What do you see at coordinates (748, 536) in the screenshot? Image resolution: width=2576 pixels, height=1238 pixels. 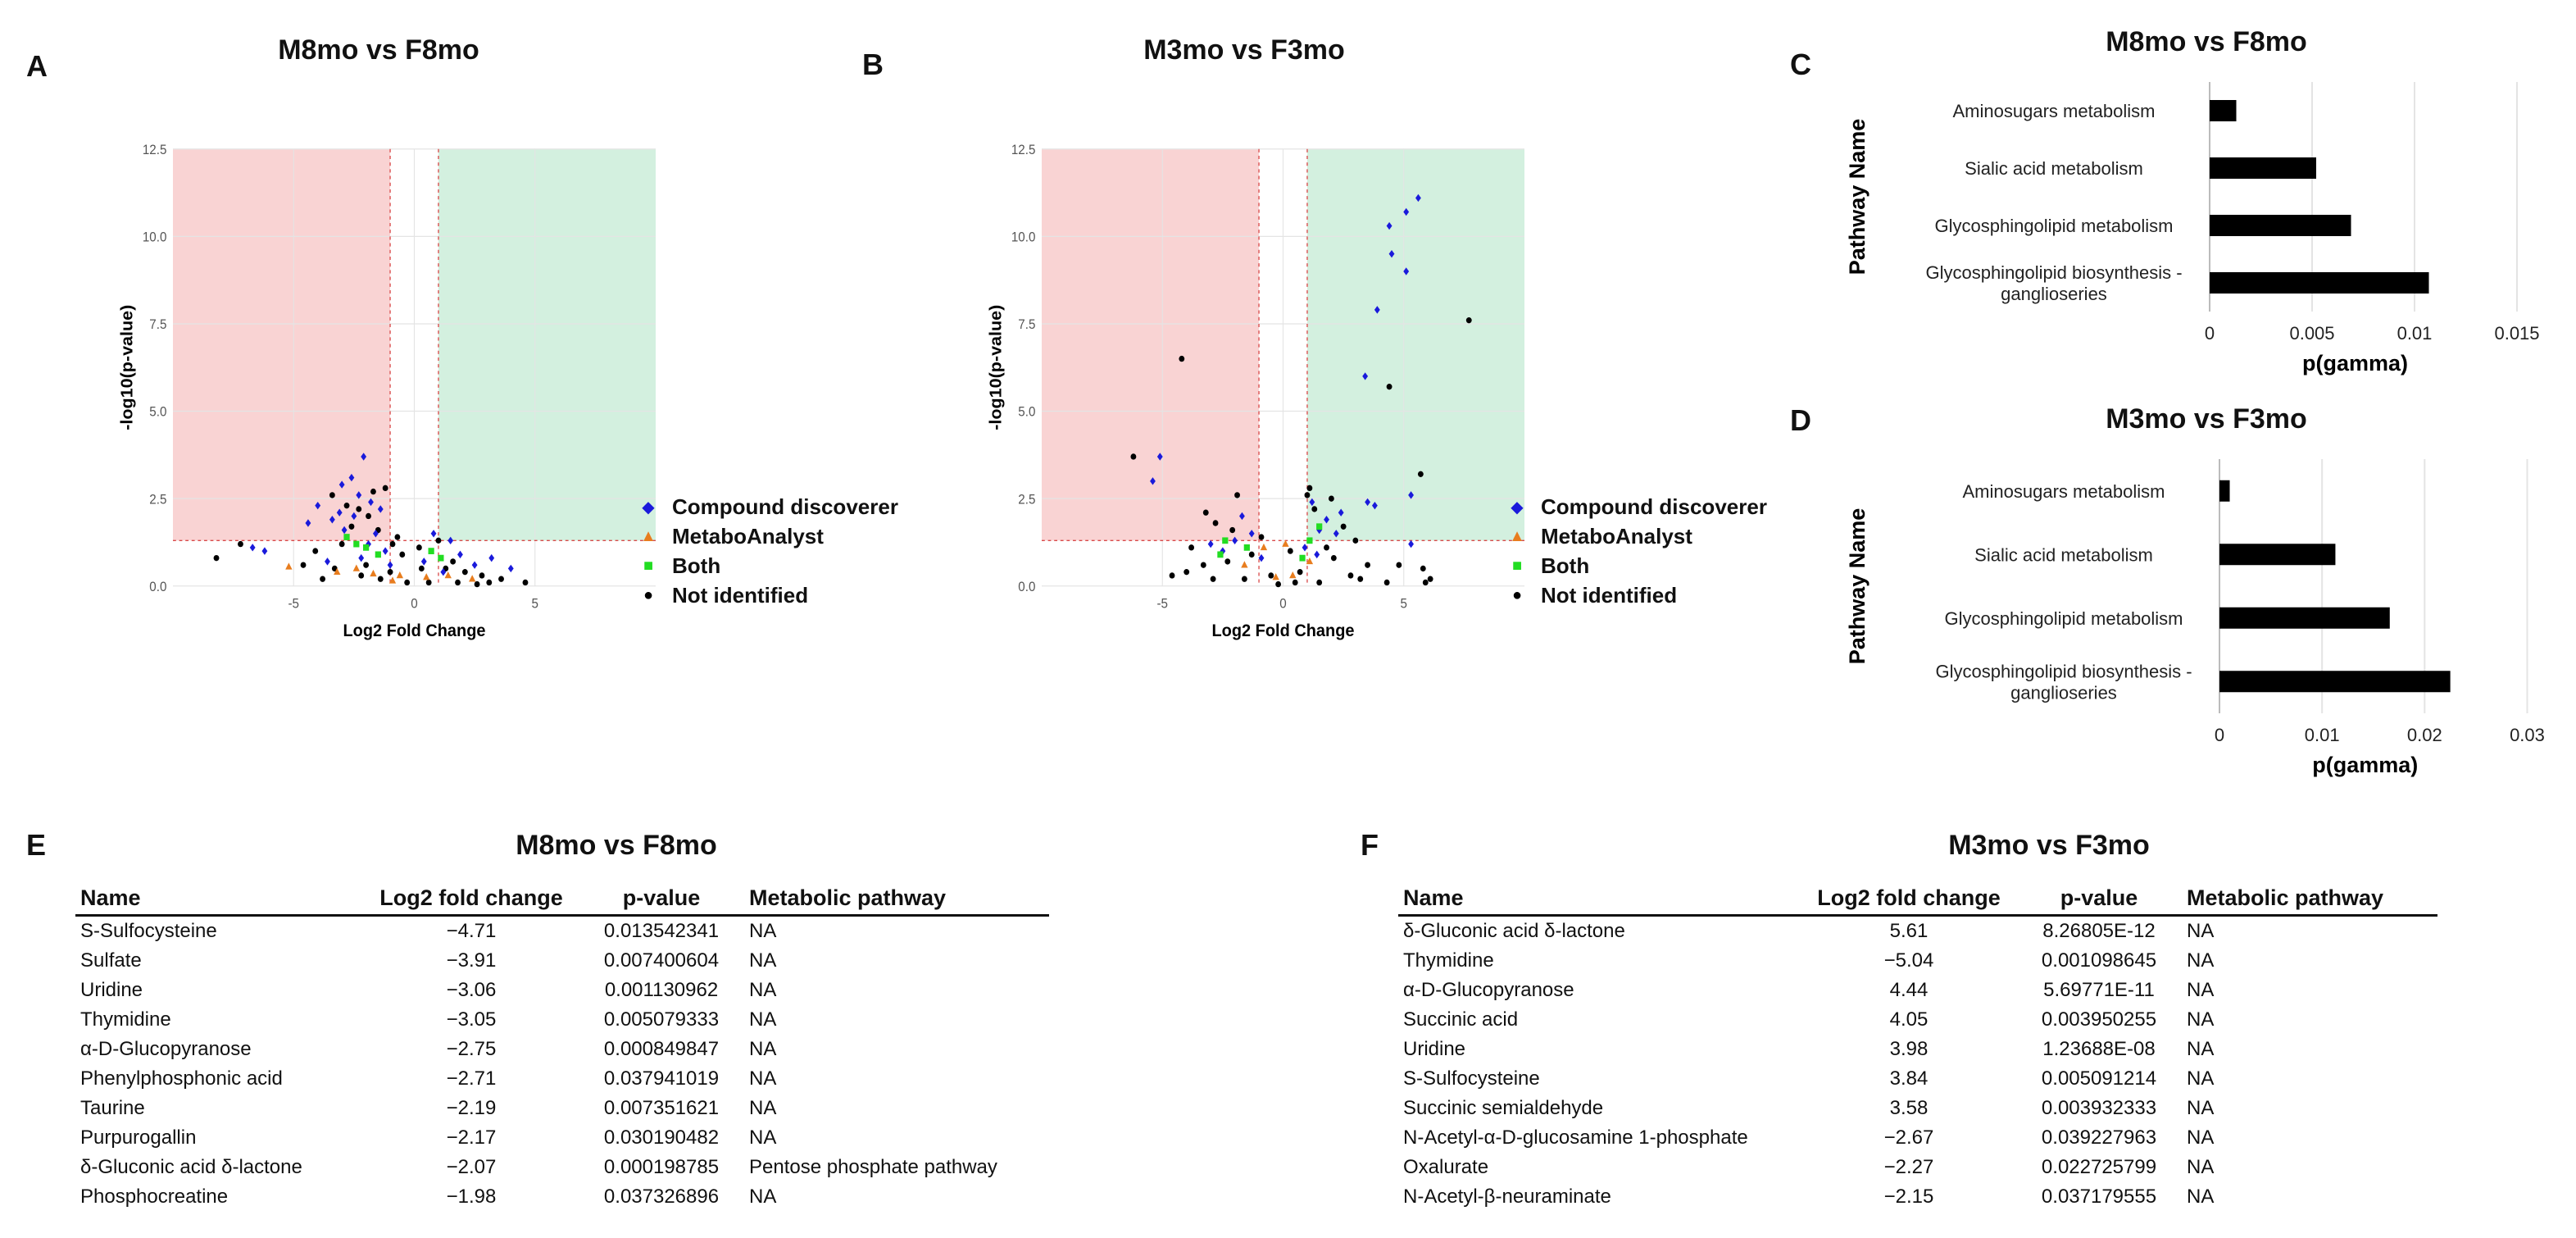 I see `legend-label: MetaboAnalyst` at bounding box center [748, 536].